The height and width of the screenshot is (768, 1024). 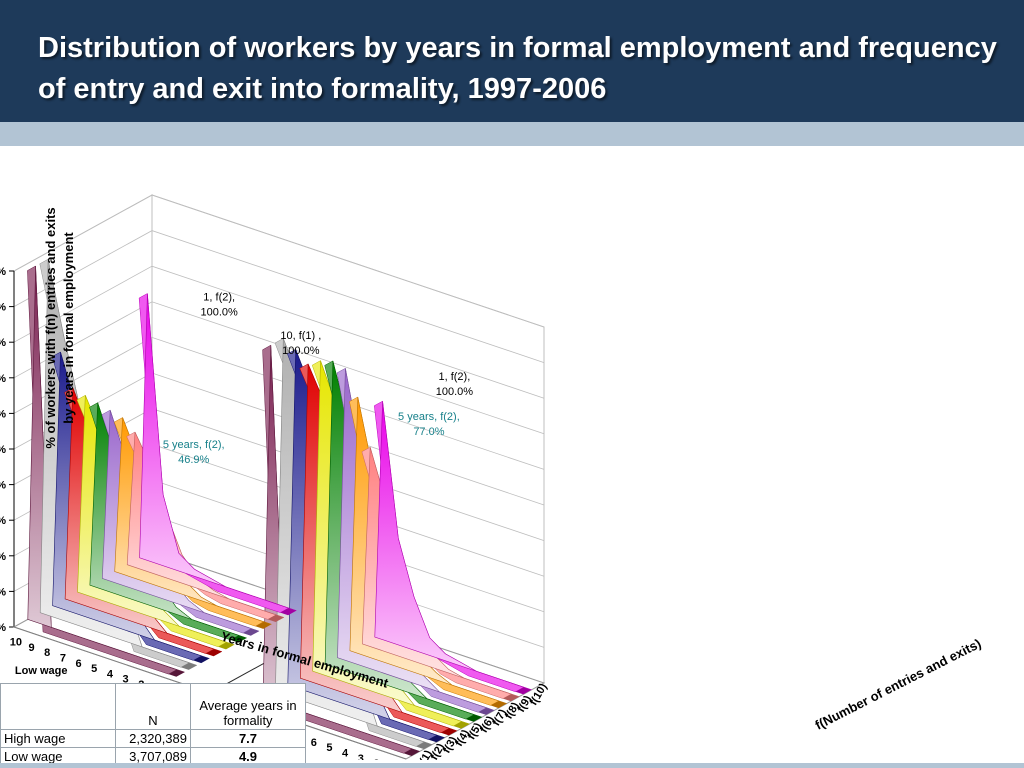 I want to click on y-tick-label: 40.0%, so click(x=3, y=486).